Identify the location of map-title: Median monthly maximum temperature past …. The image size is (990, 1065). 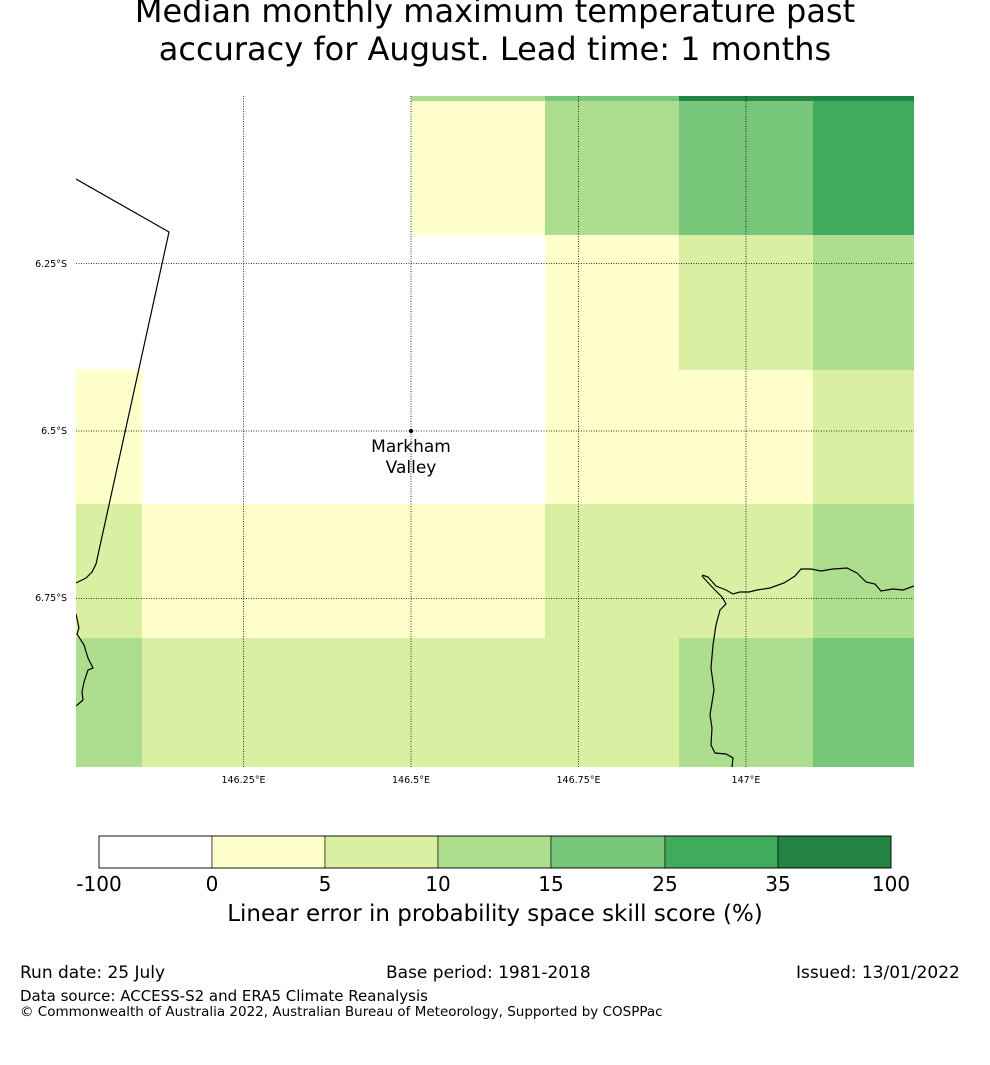
(495, 34).